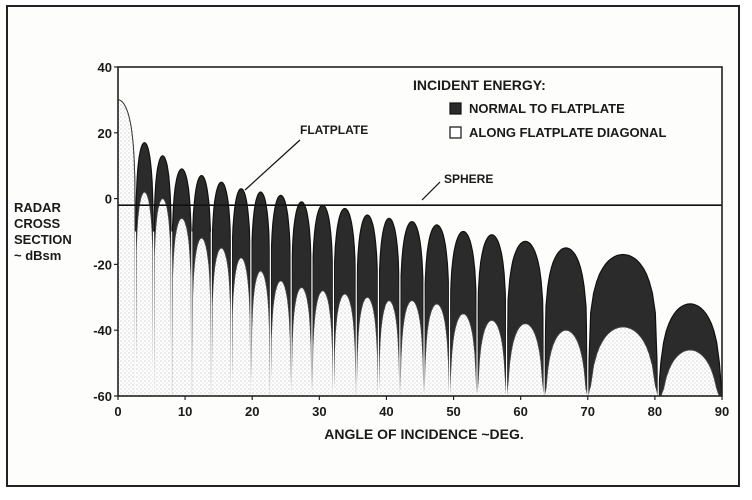  I want to click on sphere-leader-line, so click(431, 191).